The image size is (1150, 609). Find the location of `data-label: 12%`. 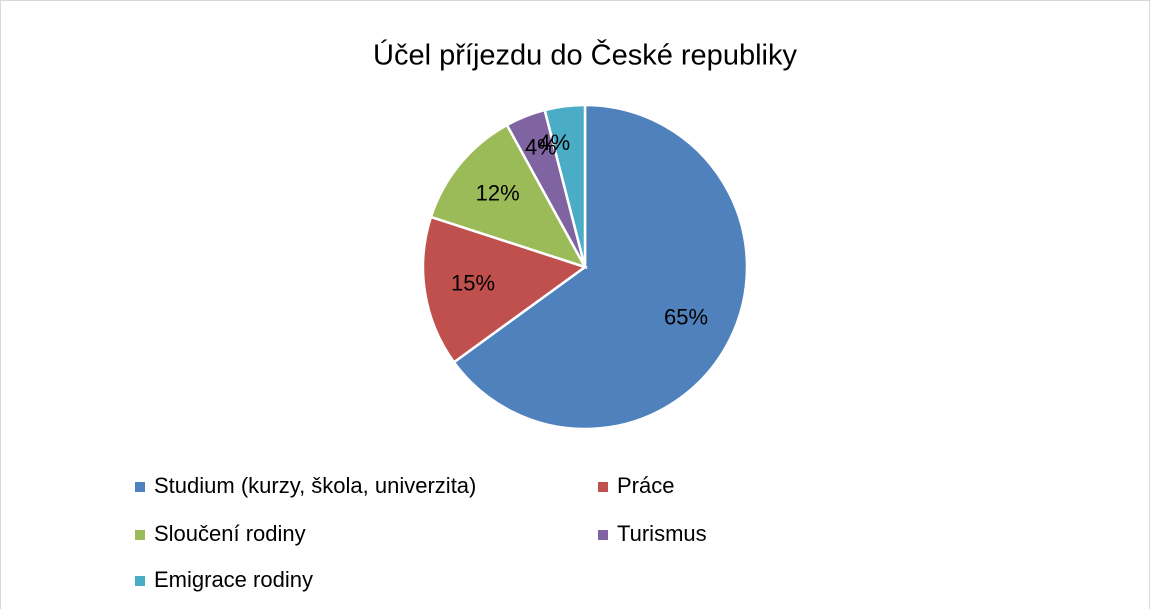

data-label: 12% is located at coordinates (498, 193).